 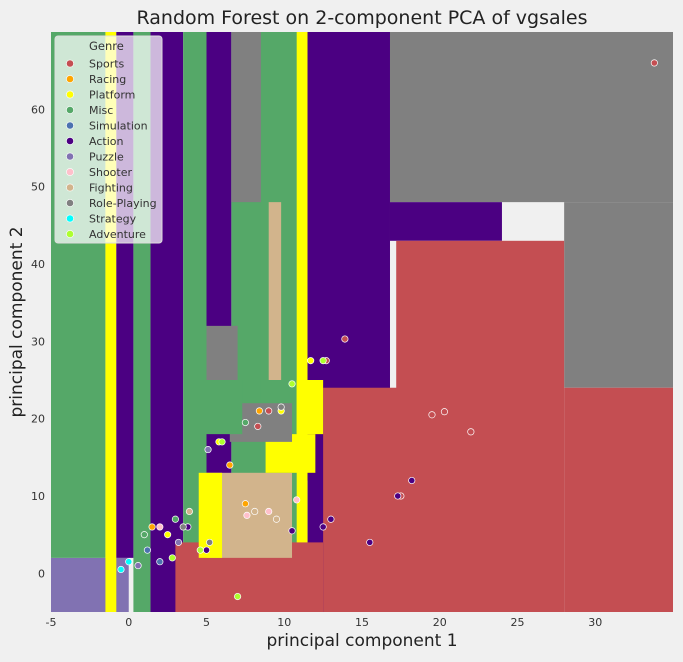 What do you see at coordinates (70, 234) in the screenshot?
I see `legend-marker-adventure` at bounding box center [70, 234].